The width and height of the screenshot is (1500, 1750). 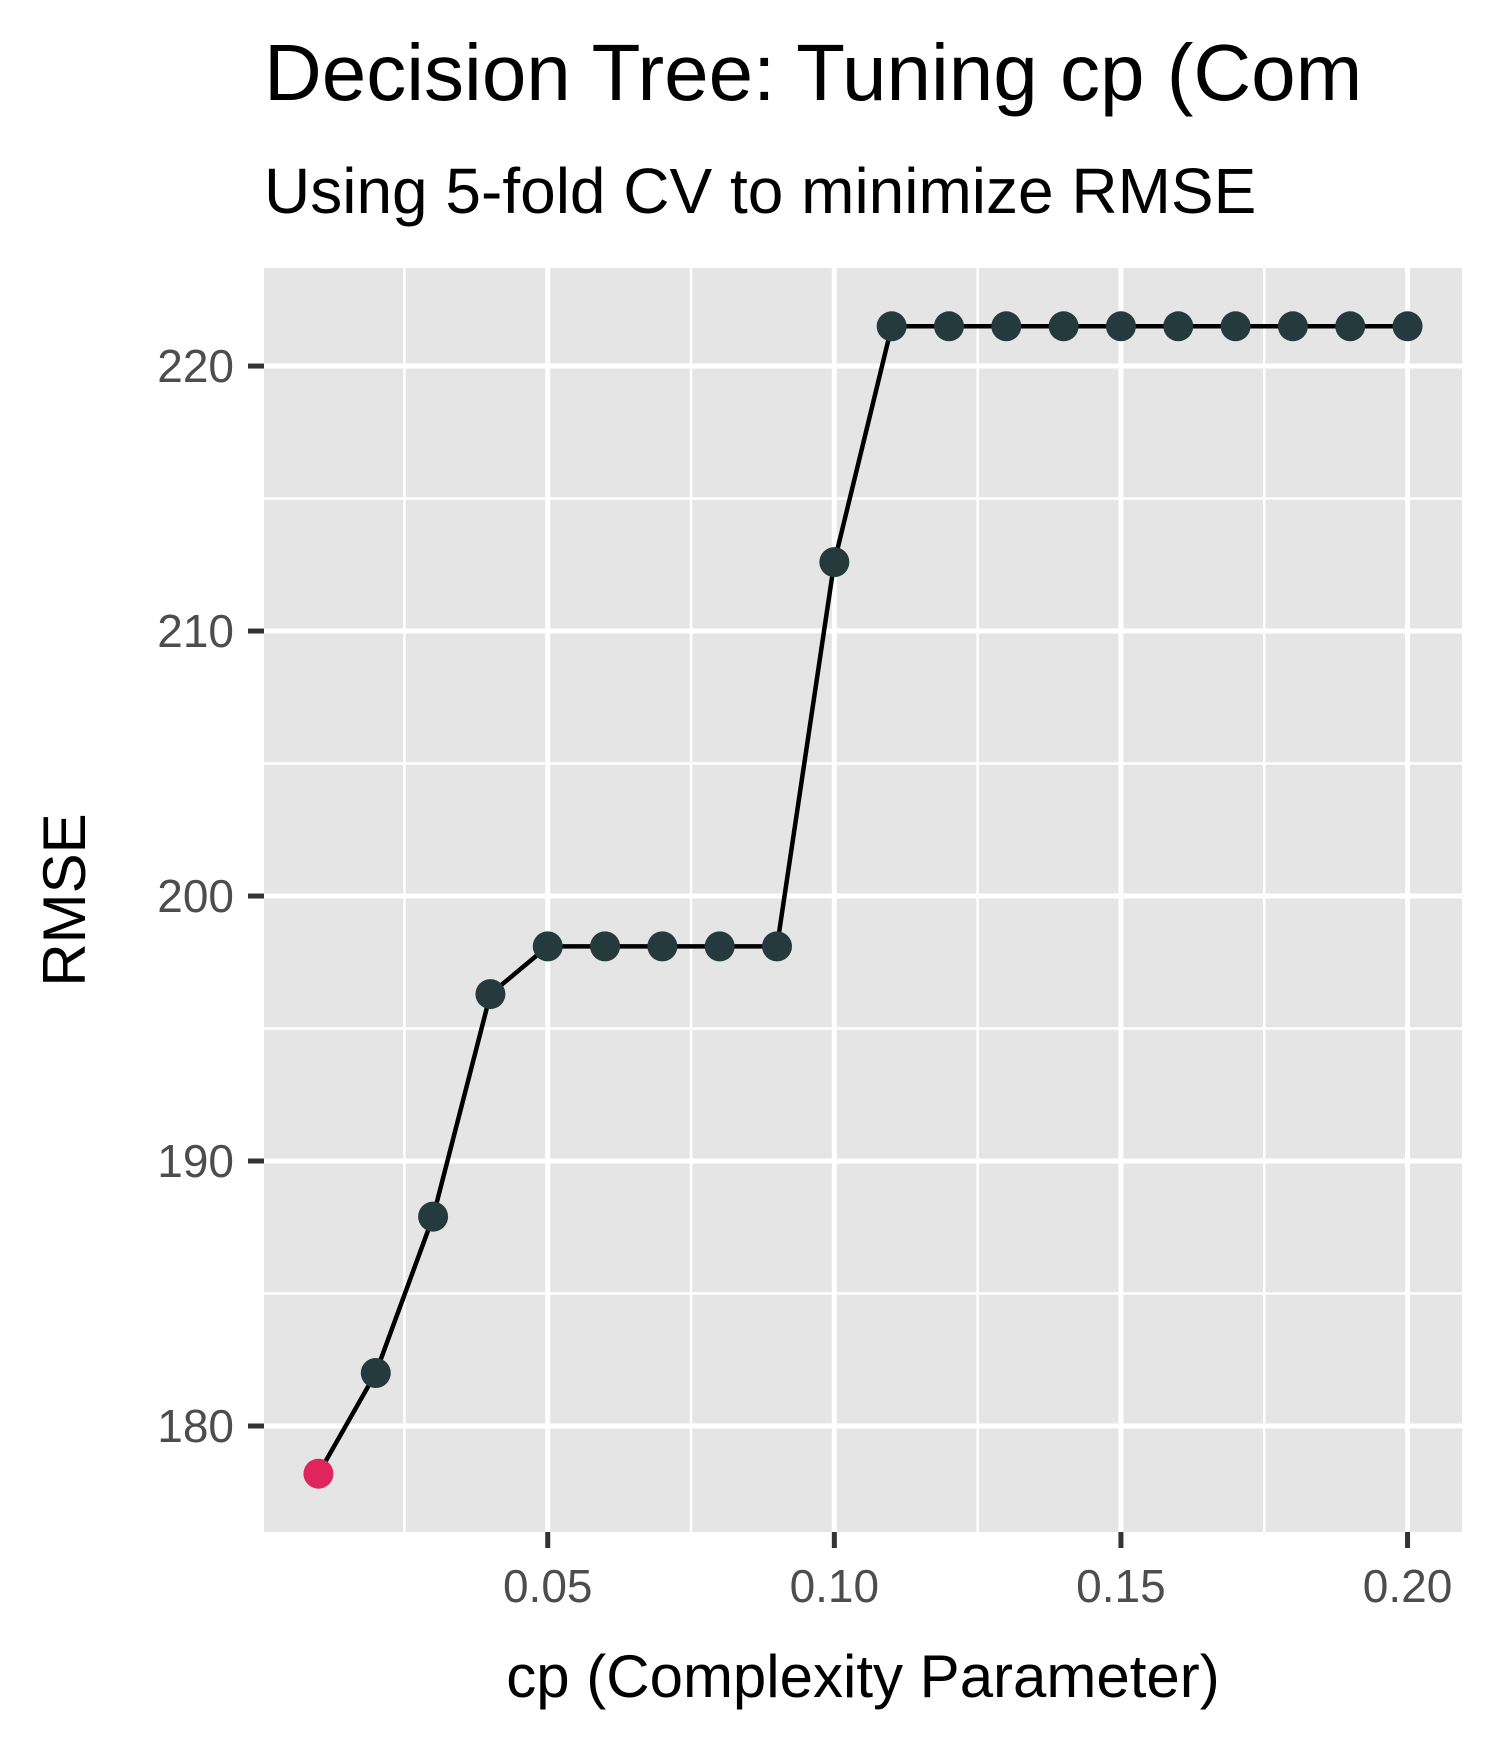 What do you see at coordinates (548, 1586) in the screenshot?
I see `x-tick-label: 0.05` at bounding box center [548, 1586].